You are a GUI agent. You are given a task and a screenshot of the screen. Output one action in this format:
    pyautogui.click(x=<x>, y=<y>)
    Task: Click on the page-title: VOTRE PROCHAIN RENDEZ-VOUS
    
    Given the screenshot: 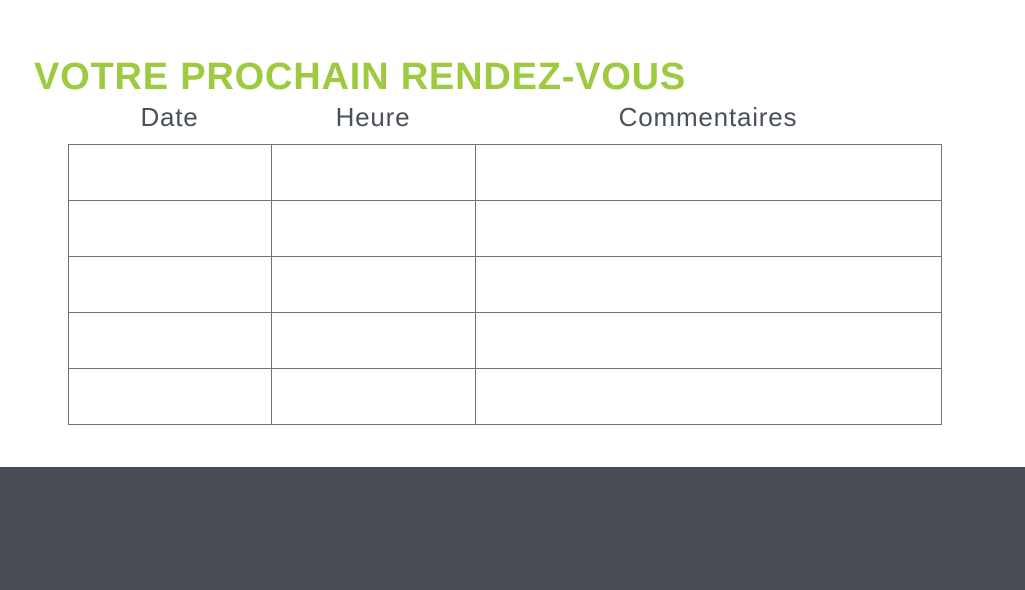 What is the action you would take?
    pyautogui.click(x=360, y=77)
    